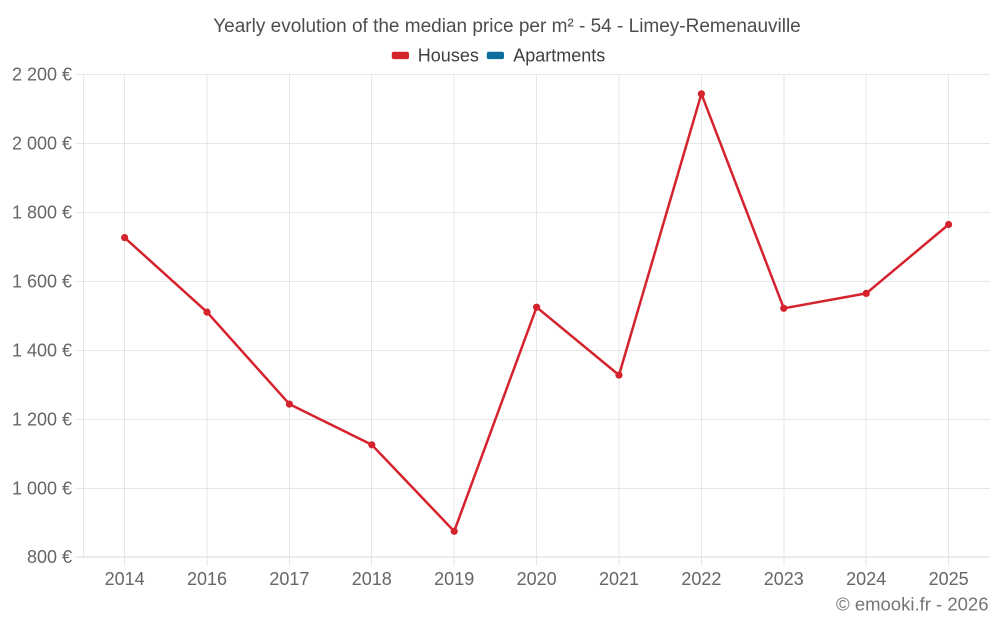 The width and height of the screenshot is (1000, 630). Describe the element at coordinates (866, 579) in the screenshot. I see `svg-text: 2024` at that location.